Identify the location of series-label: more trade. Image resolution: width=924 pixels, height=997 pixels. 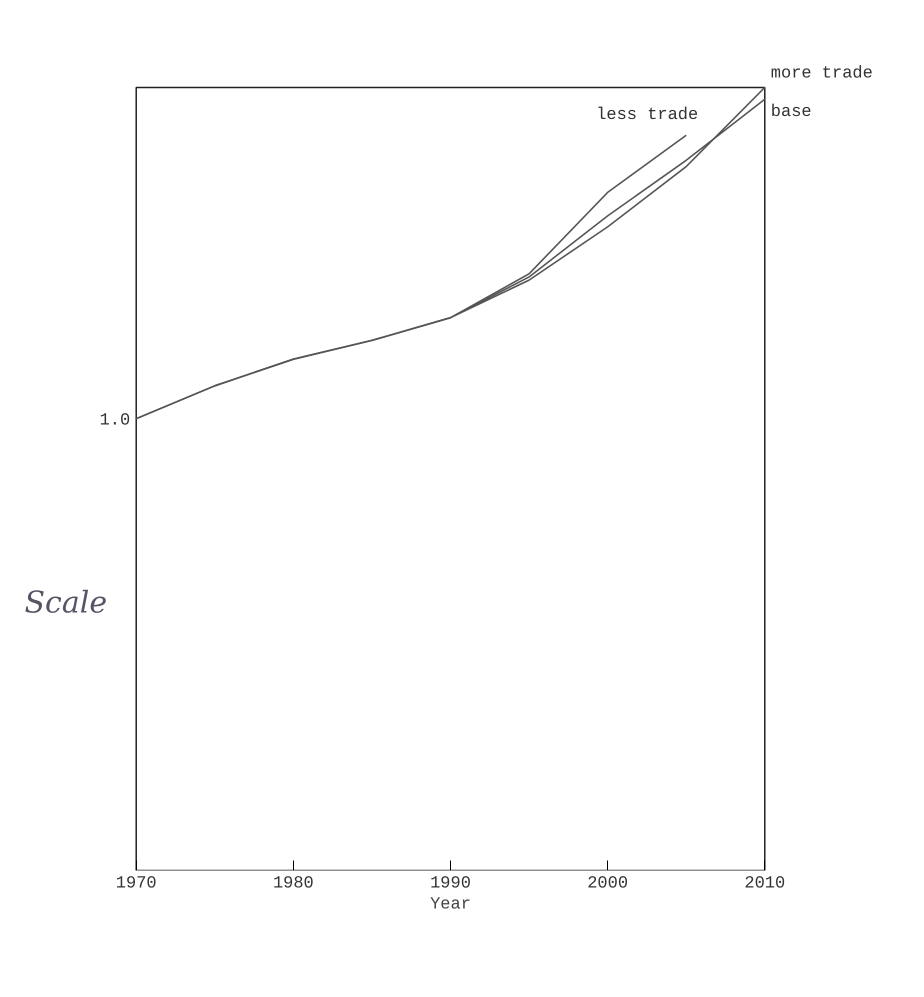
(821, 74).